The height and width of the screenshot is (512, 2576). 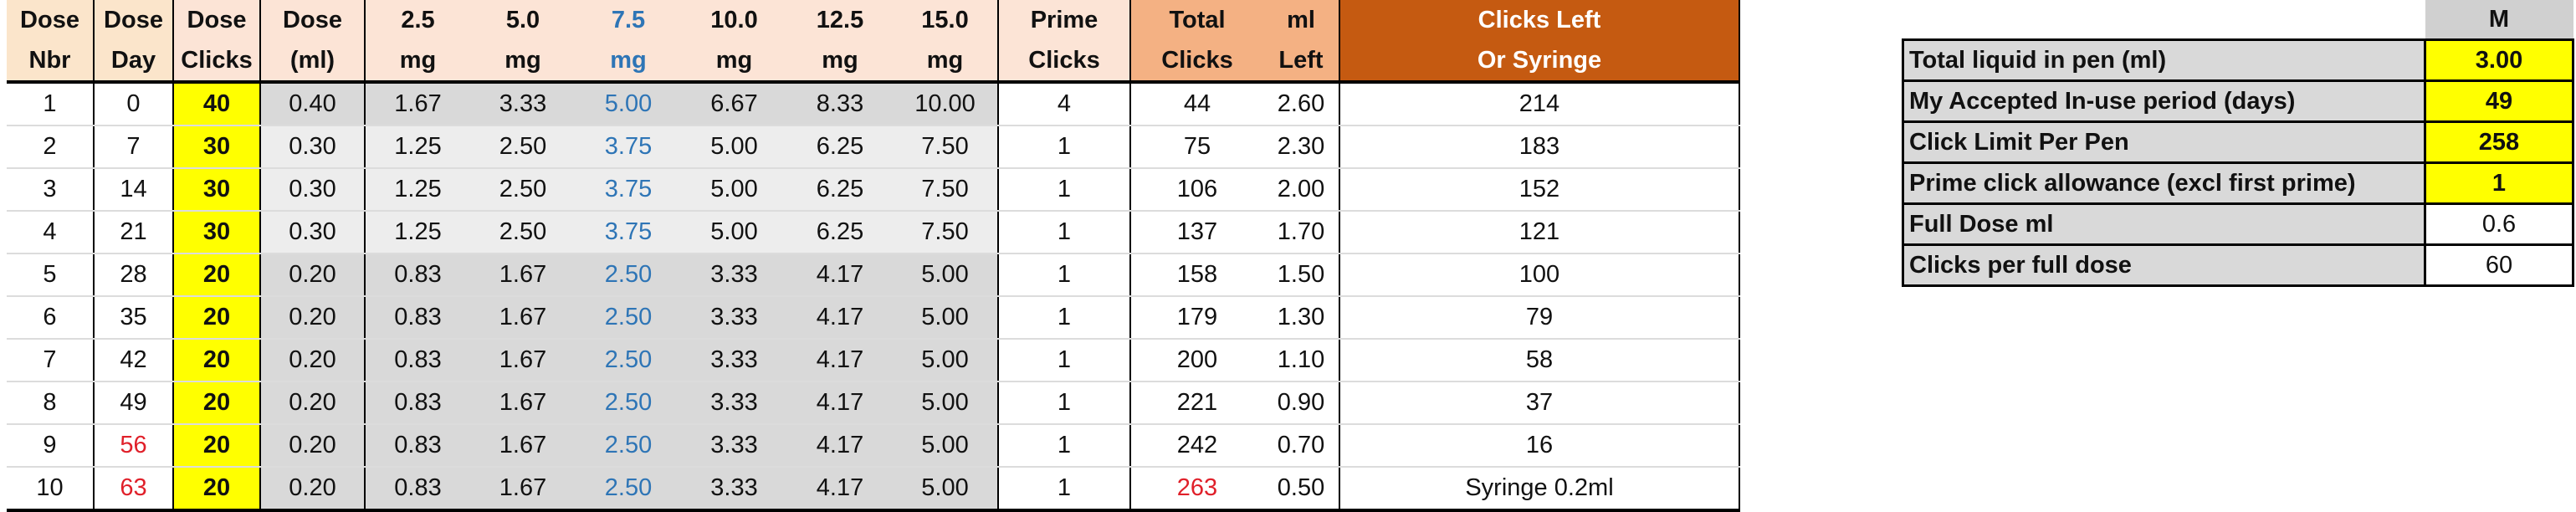 I want to click on cell-total-clicks: 75, so click(x=1197, y=147).